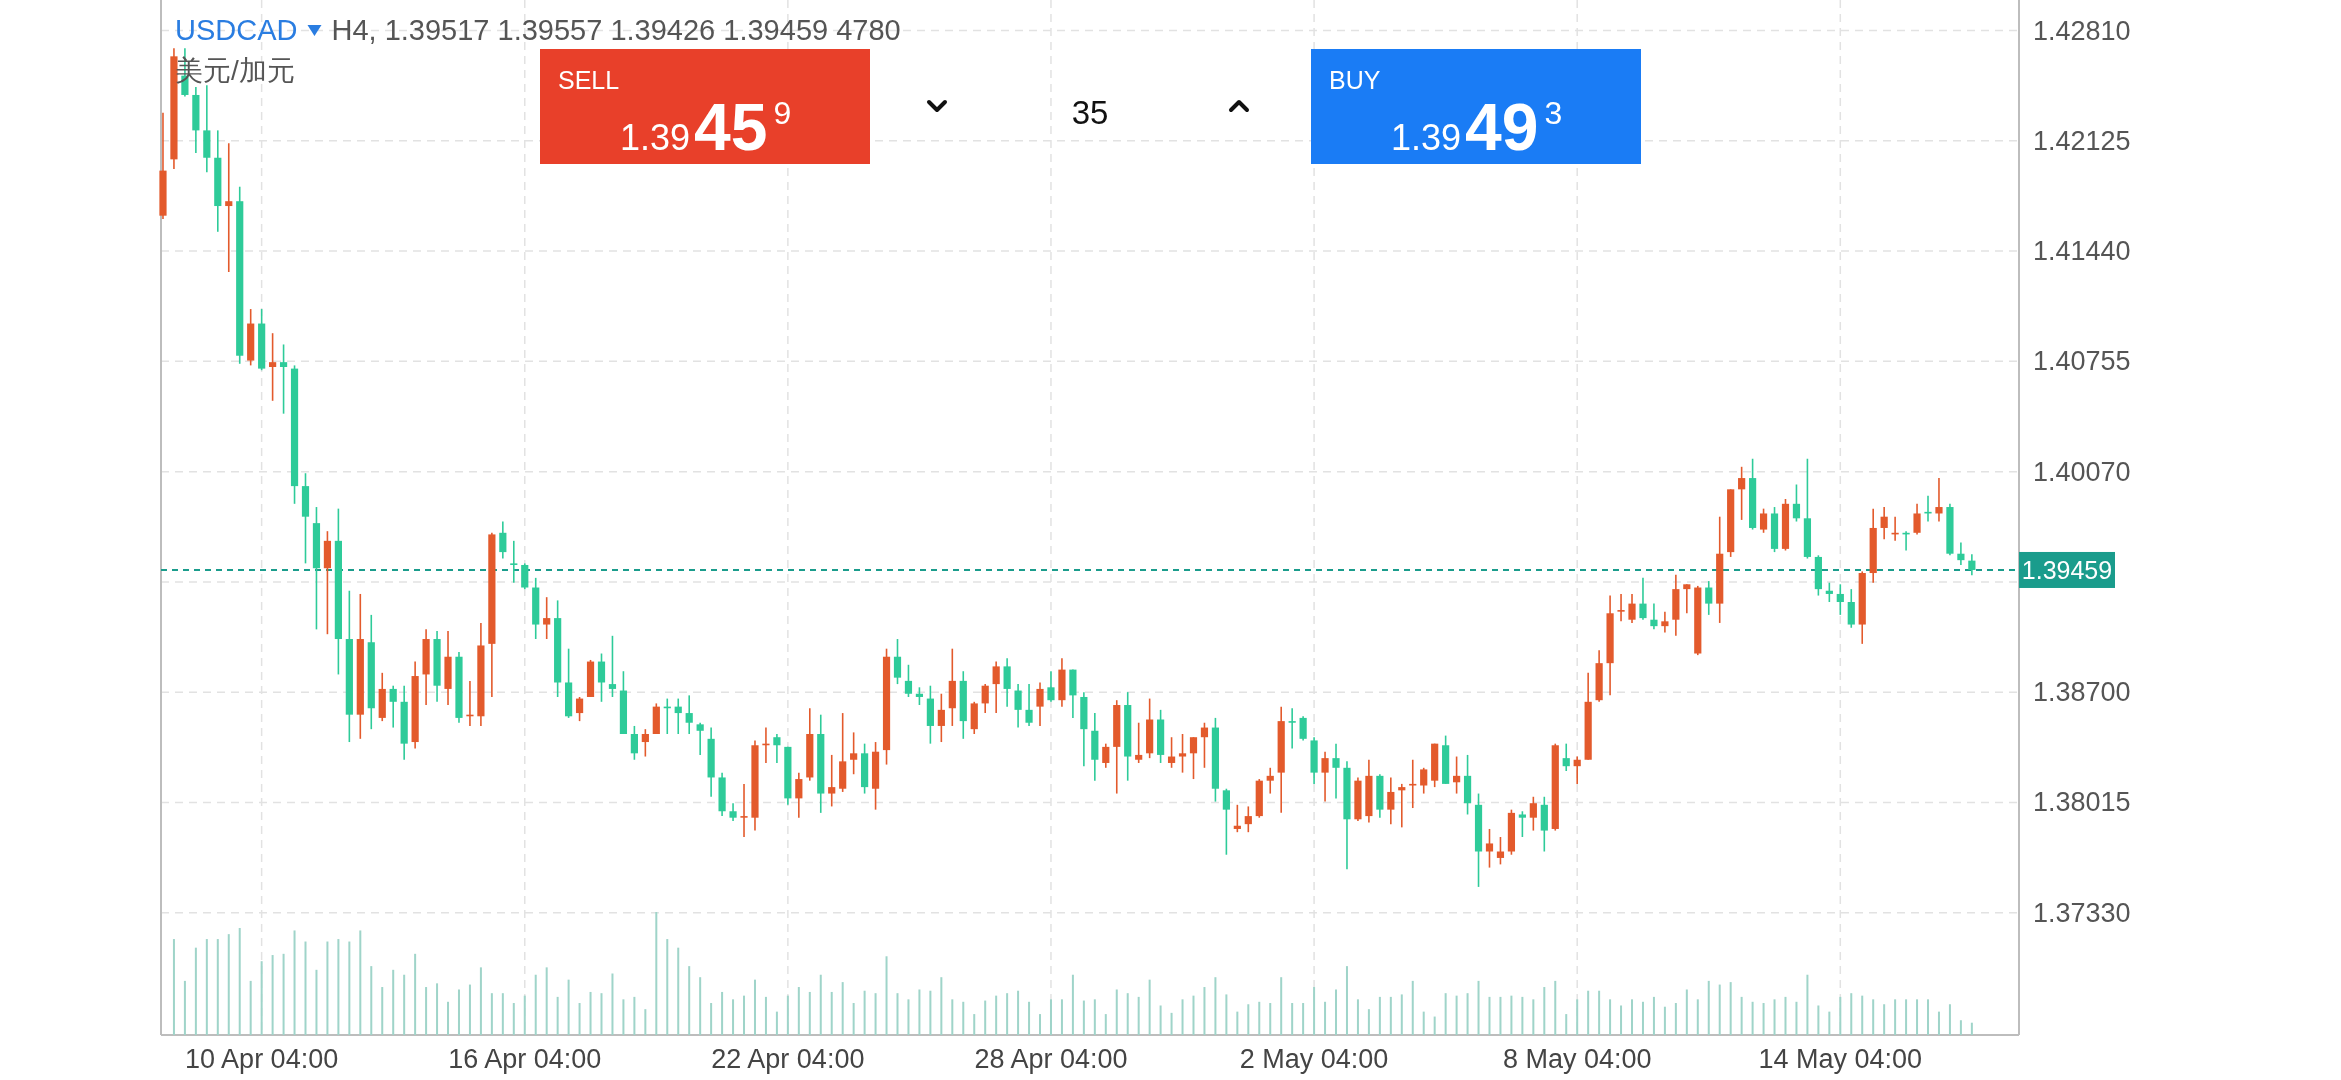 The height and width of the screenshot is (1080, 2341). What do you see at coordinates (1577, 1059) in the screenshot?
I see `xtick: 8 May 04:00` at bounding box center [1577, 1059].